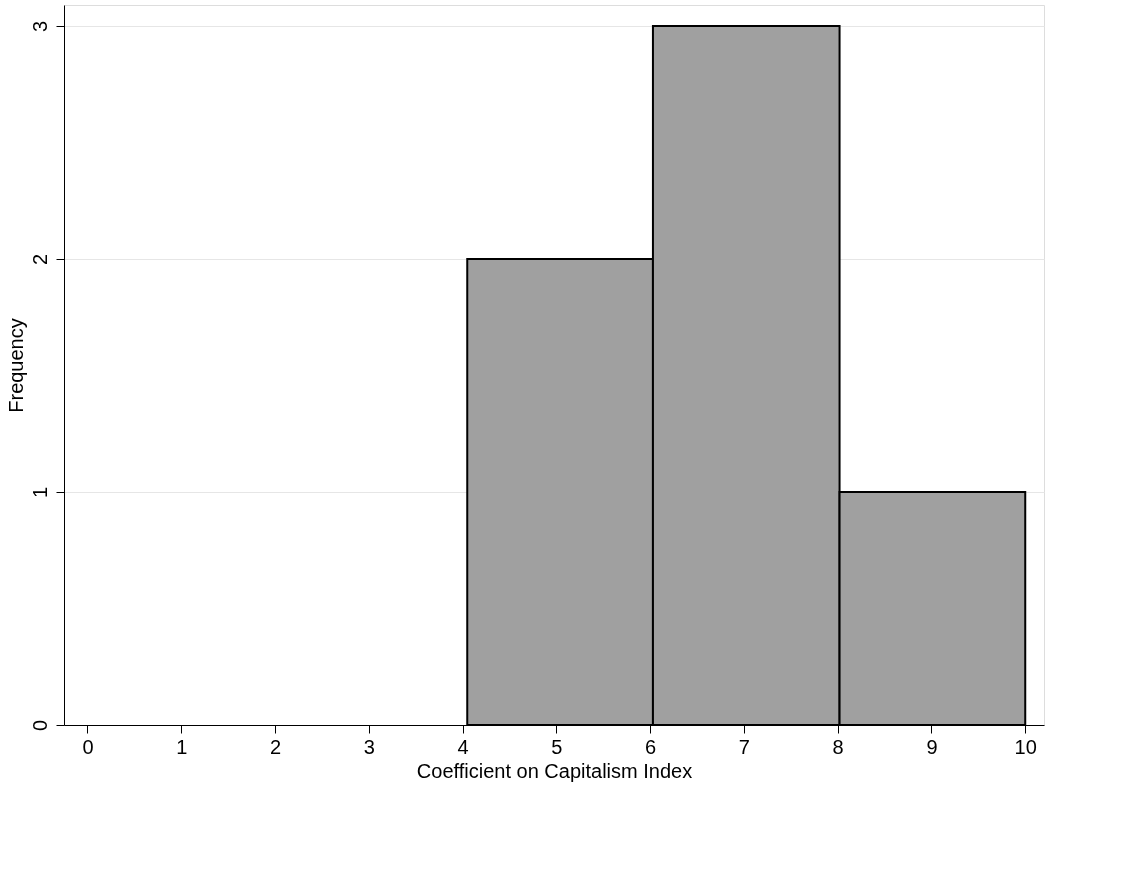 This screenshot has height=873, width=1132. Describe the element at coordinates (39, 725) in the screenshot. I see `y-tick-label: 0` at that location.